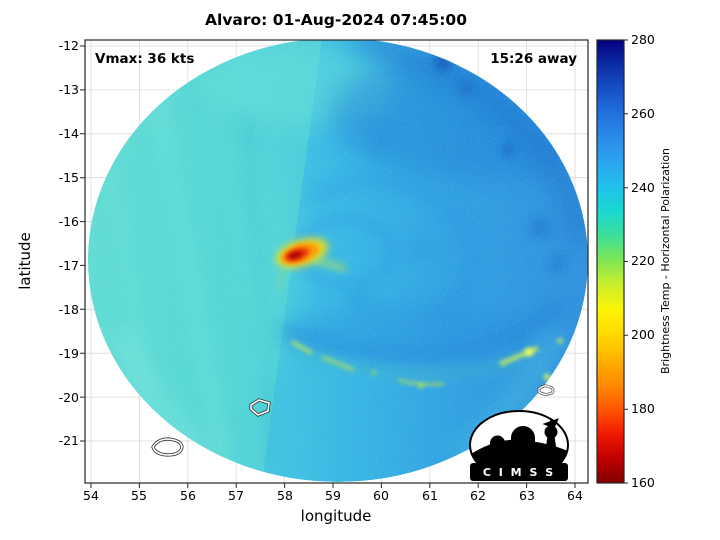  What do you see at coordinates (430, 495) in the screenshot?
I see `x-tick-label: 61` at bounding box center [430, 495].